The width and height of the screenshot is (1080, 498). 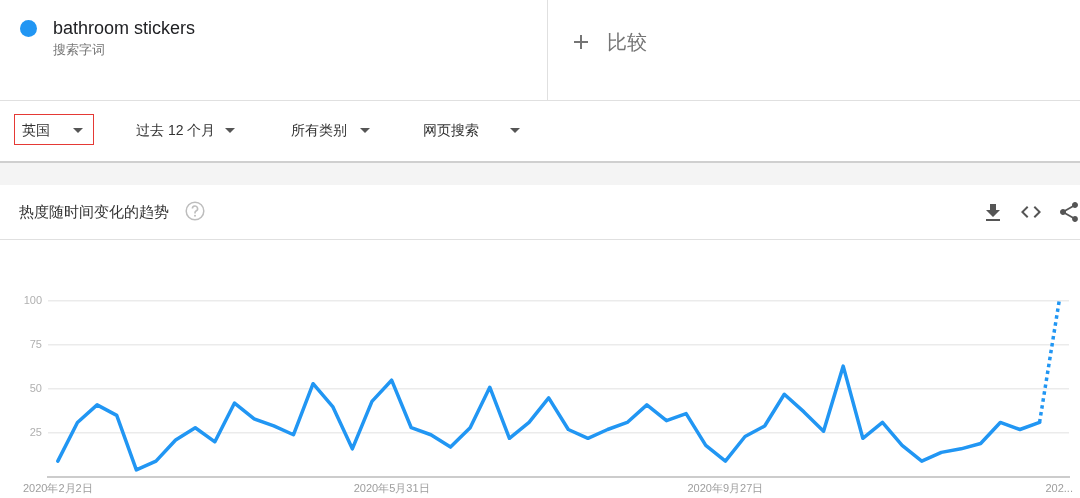 What do you see at coordinates (94, 212) in the screenshot?
I see `chart-title: 热度随时间变化的趋势` at bounding box center [94, 212].